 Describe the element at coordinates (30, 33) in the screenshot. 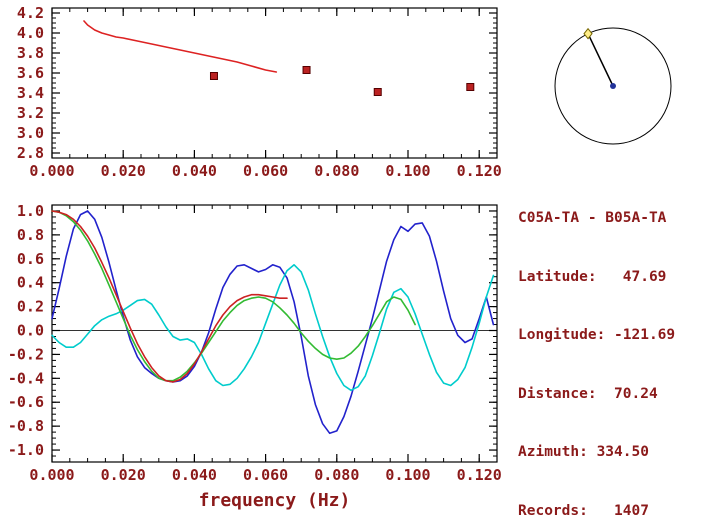

I see `y-tick-label: 4.0` at that location.